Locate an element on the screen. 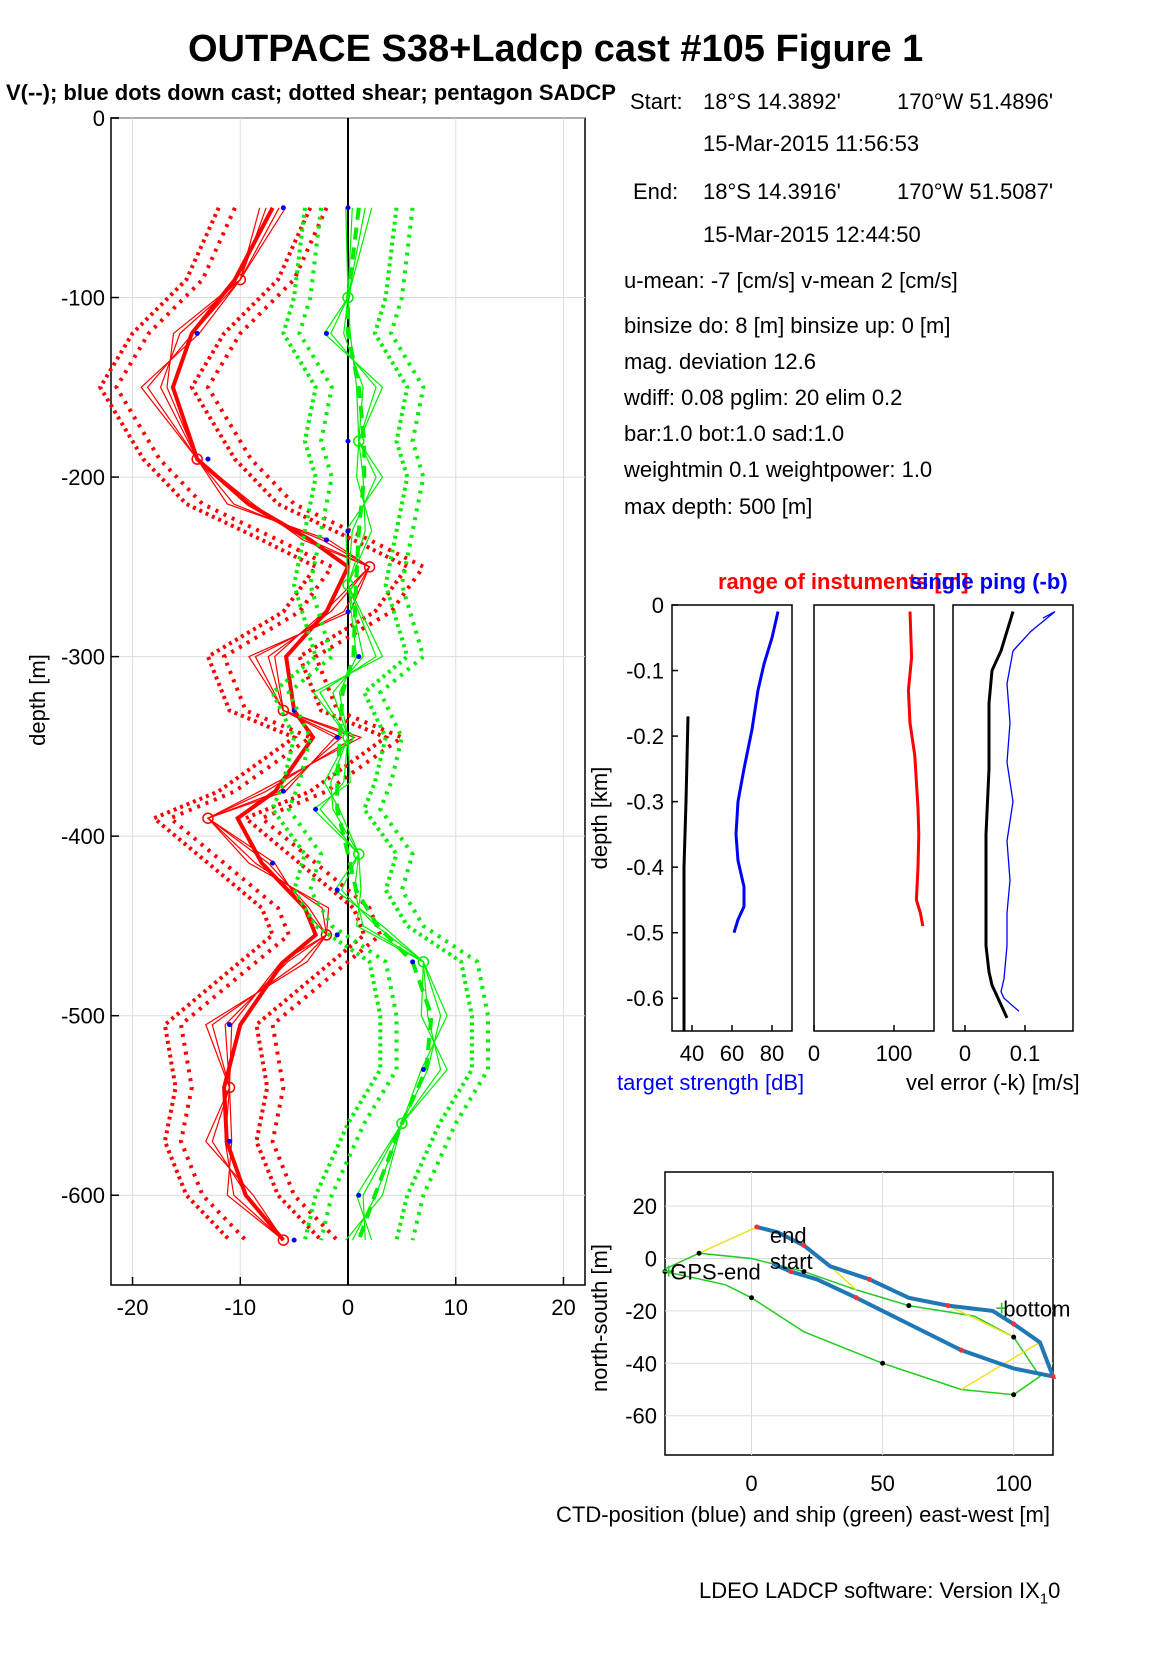 This screenshot has width=1165, height=1679. vel-error-box is located at coordinates (1013, 818).